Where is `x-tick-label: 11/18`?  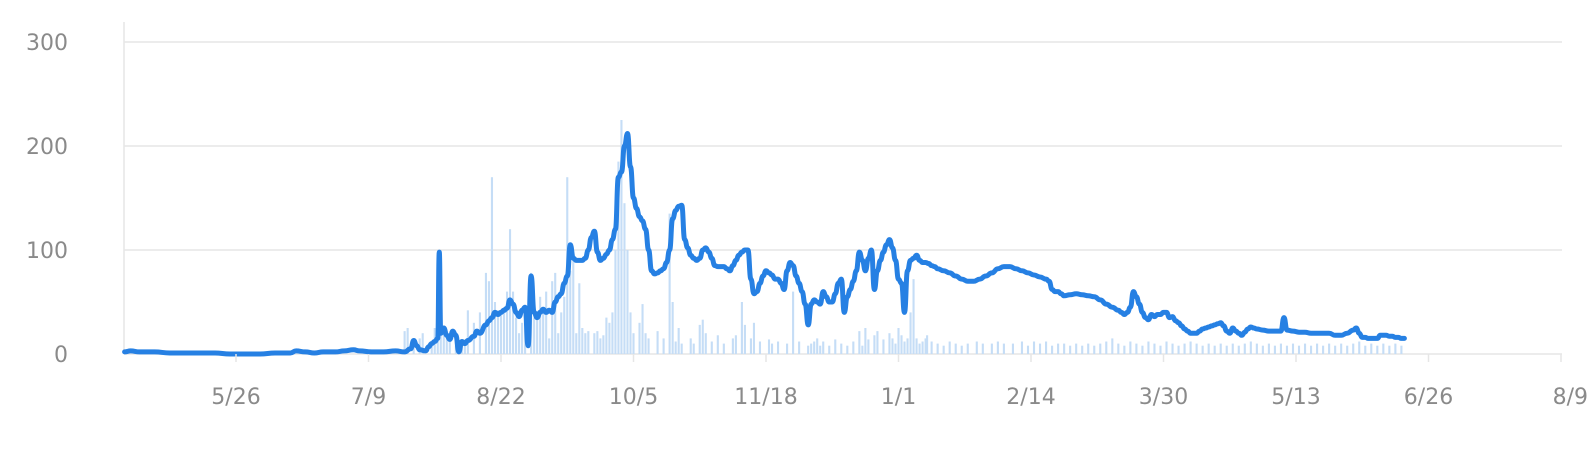 x-tick-label: 11/18 is located at coordinates (765, 397).